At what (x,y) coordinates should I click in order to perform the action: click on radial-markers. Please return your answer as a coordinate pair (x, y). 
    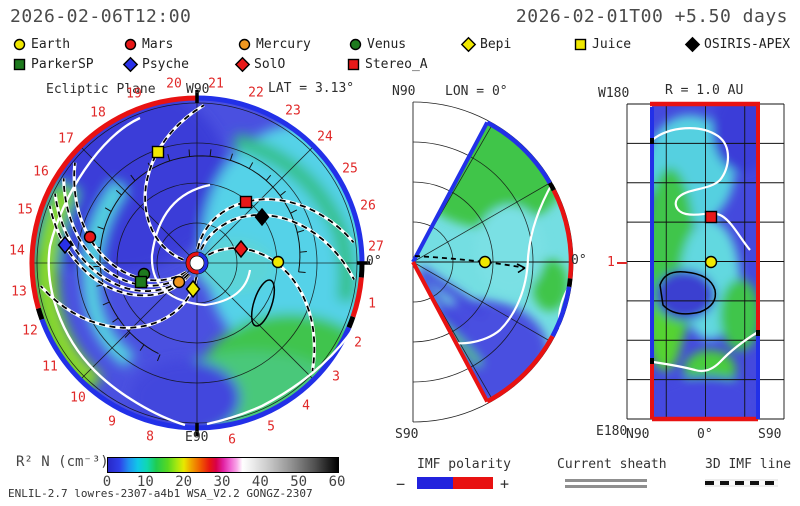
    Looking at the image, I should click on (711, 239).